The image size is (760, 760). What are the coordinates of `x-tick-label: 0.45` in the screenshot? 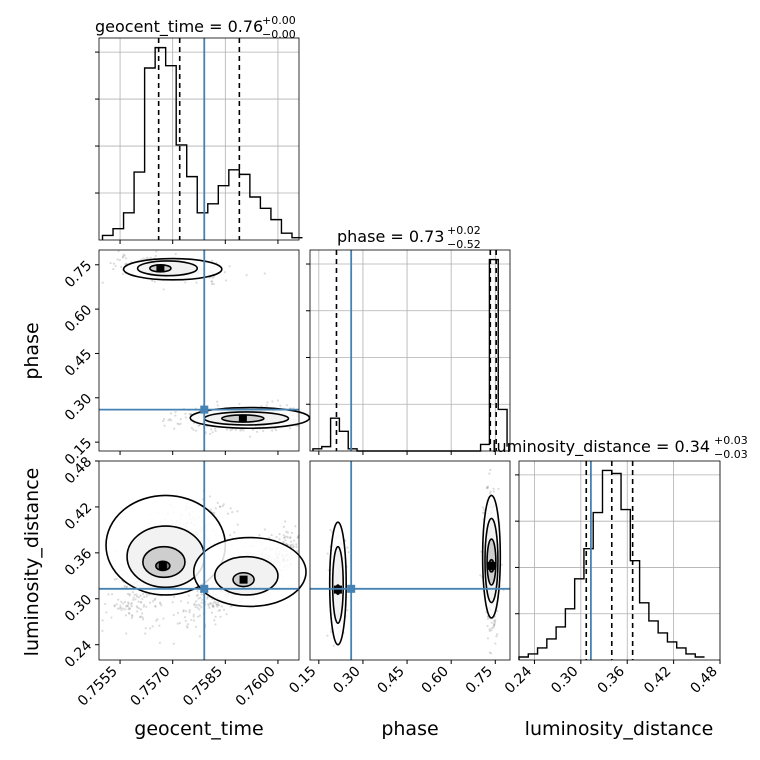 It's located at (391, 680).